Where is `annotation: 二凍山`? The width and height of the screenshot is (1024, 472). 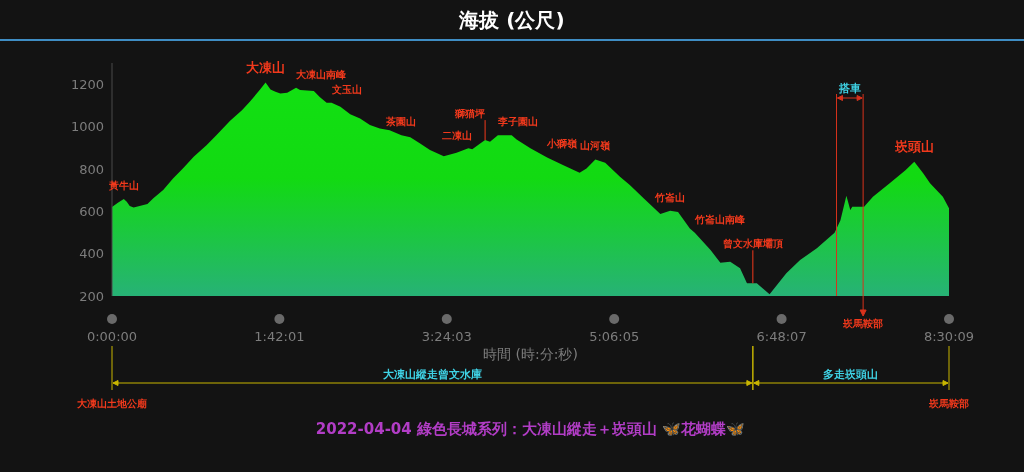 annotation: 二凍山 is located at coordinates (457, 136).